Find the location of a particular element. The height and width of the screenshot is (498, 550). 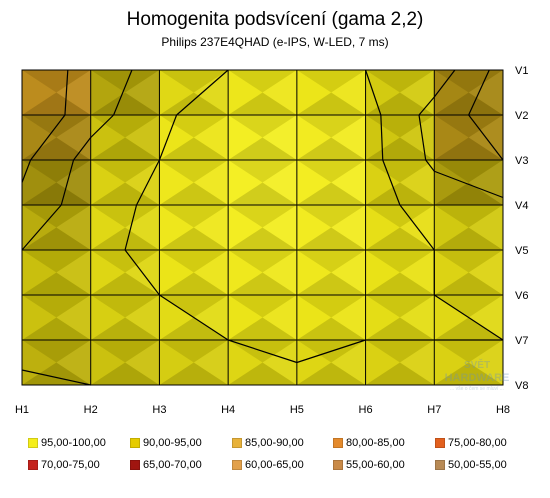

legend-label: 80,00-85,00 is located at coordinates (375, 443).